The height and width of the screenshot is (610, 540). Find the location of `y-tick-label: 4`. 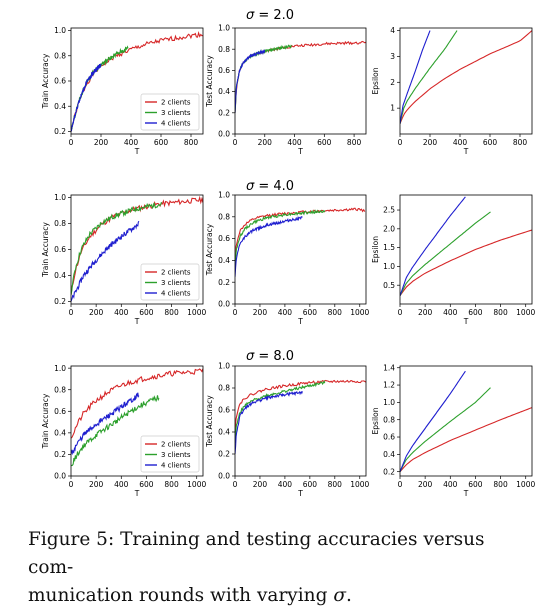

y-tick-label: 4 is located at coordinates (392, 30).